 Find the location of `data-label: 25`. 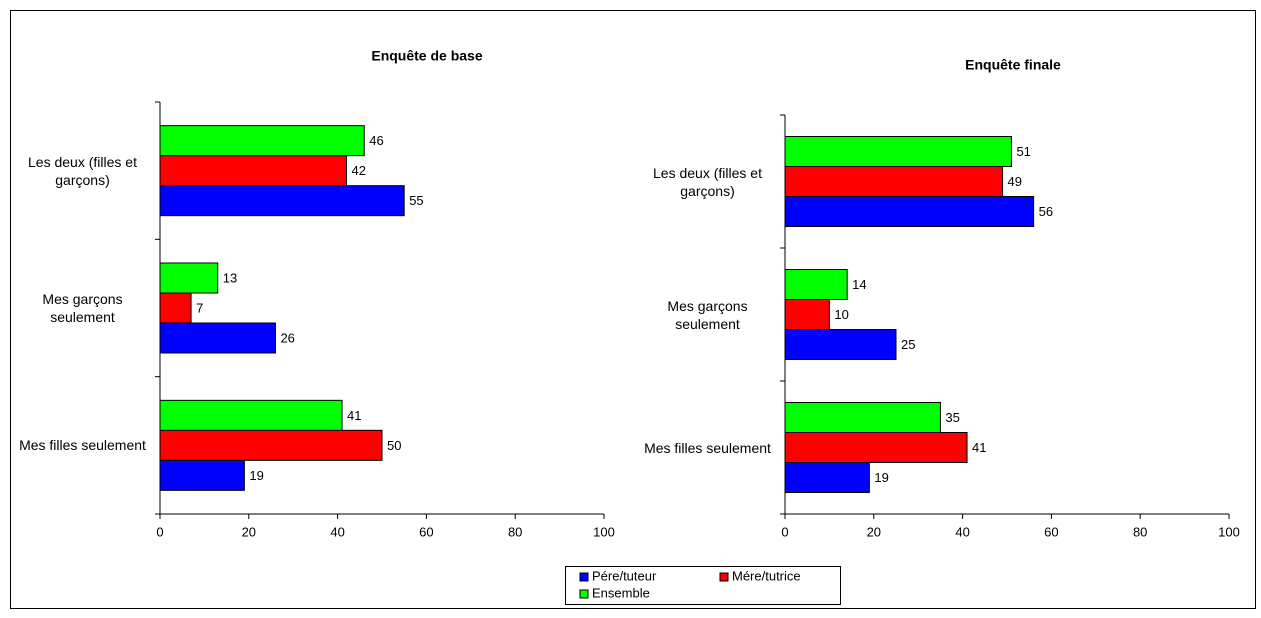

data-label: 25 is located at coordinates (908, 344).